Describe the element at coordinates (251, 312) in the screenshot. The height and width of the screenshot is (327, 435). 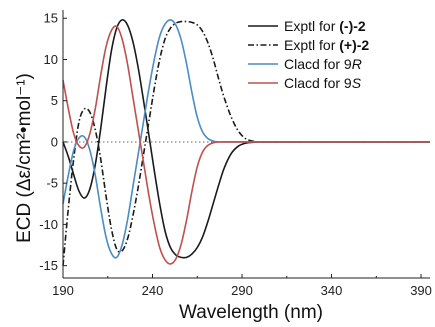
I see `x-axis-title: Wavelength (nm)` at that location.